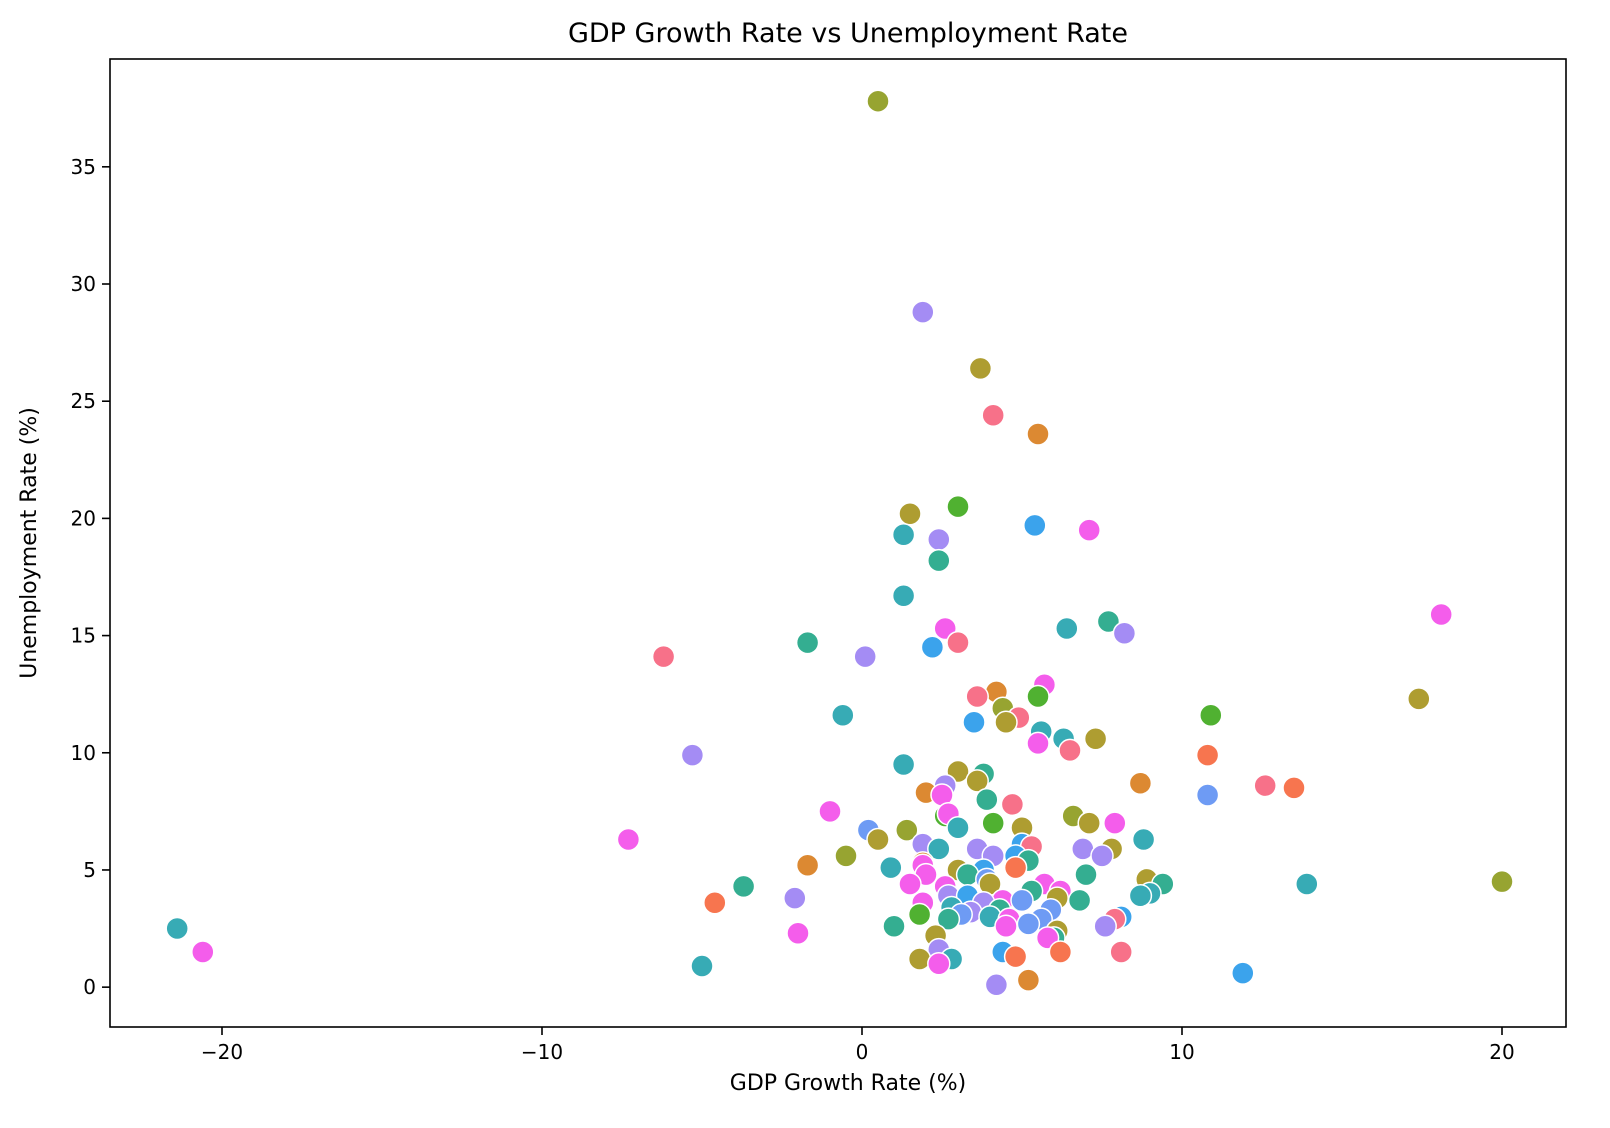  I want to click on y-axis-label: Unemployment Rate (%), so click(29, 543).